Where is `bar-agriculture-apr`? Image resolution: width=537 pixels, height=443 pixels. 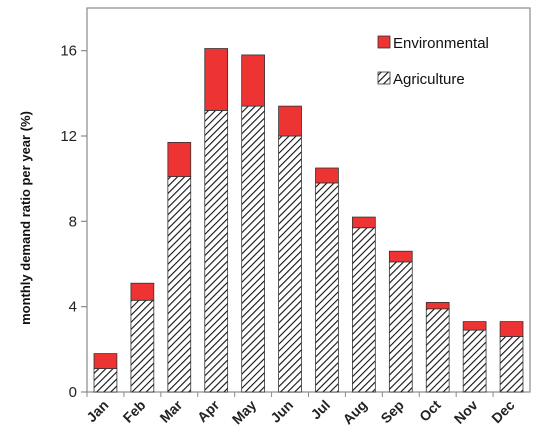 bar-agriculture-apr is located at coordinates (216, 251).